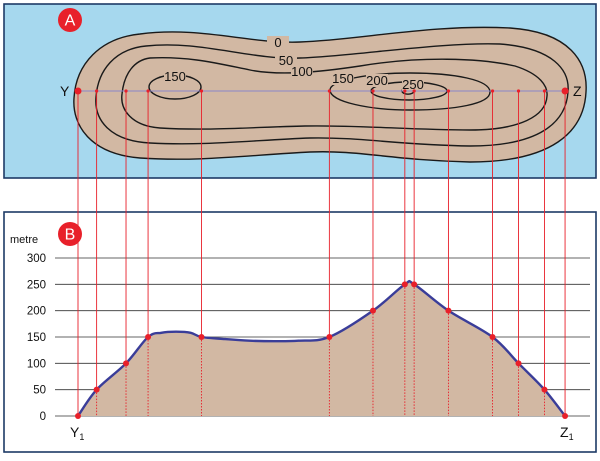 The height and width of the screenshot is (461, 600). I want to click on y-tick-label: 0, so click(43, 417).